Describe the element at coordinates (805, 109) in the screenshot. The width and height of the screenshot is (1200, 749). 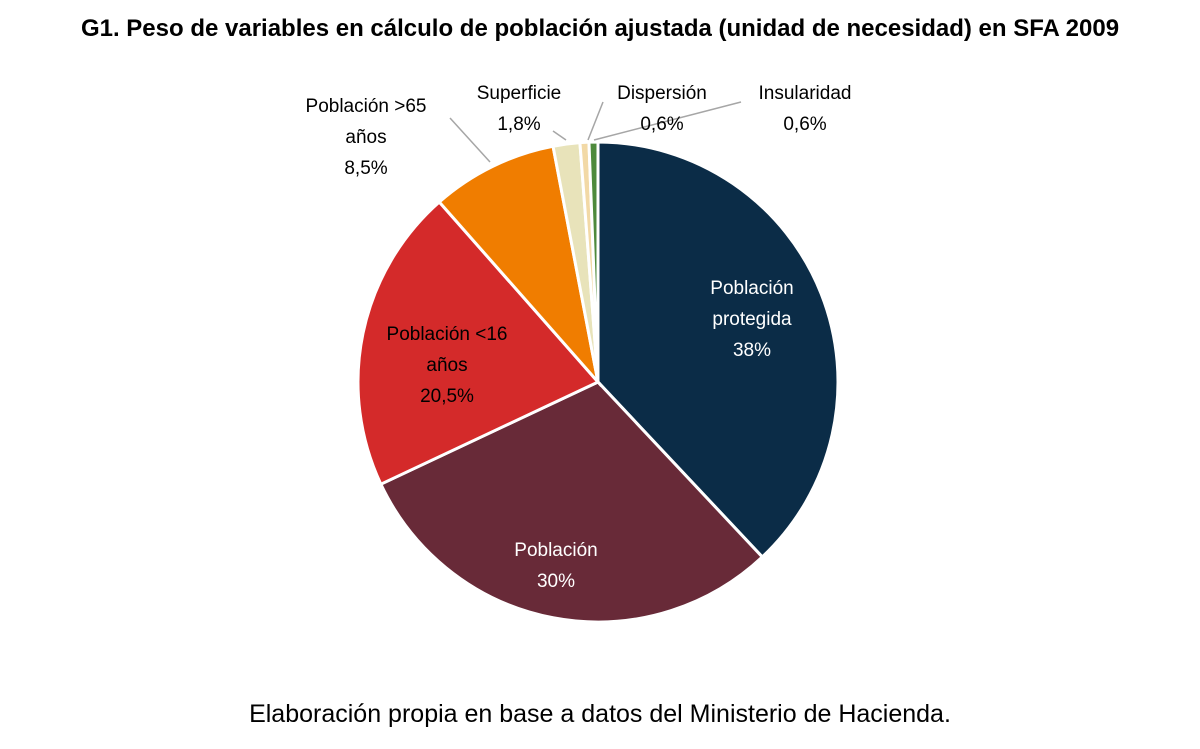
I see `data-label-insularidad: Insularidad 0,6%` at that location.